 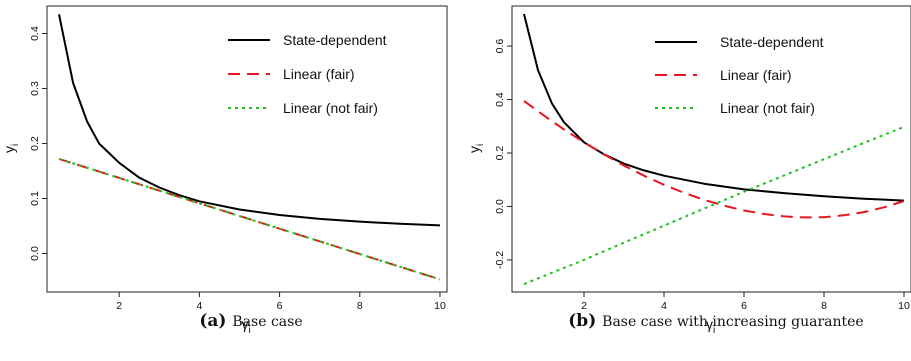 What do you see at coordinates (500, 260) in the screenshot?
I see `y-tick-label: -0.2` at bounding box center [500, 260].